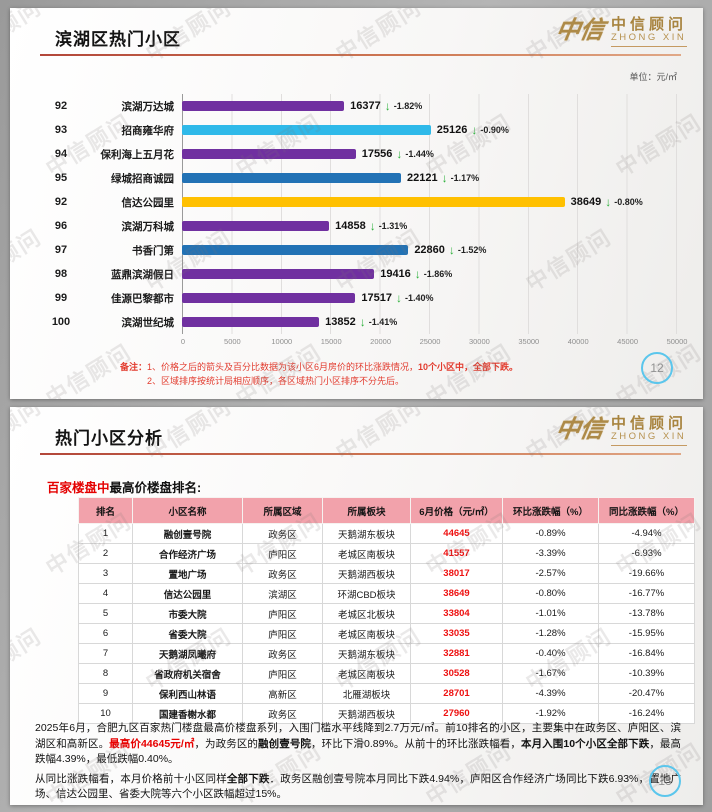 The width and height of the screenshot is (712, 812). What do you see at coordinates (386, 510) in the screenshot?
I see `table-header-row: 排名 小区名称 所属区域 所属板块 6月价格（元/㎡） 环比涨跌幅（%） 同比涨跌幅（%）` at bounding box center [386, 510].